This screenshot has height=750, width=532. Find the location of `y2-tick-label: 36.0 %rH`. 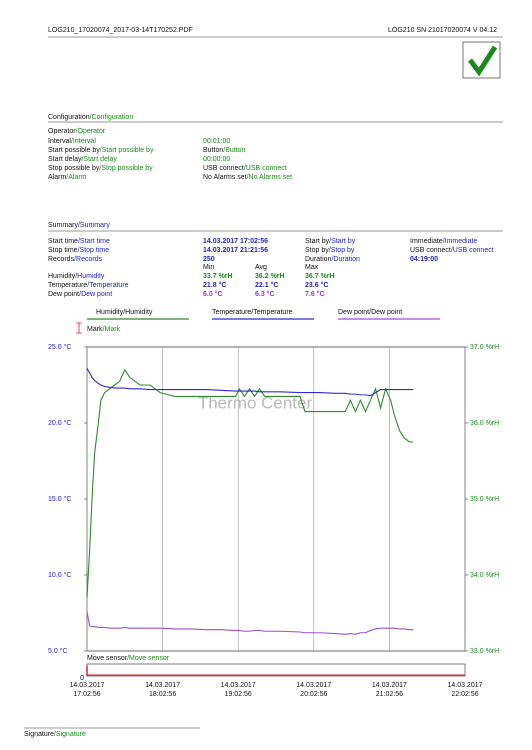

y2-tick-label: 36.0 %rH is located at coordinates (484, 423).